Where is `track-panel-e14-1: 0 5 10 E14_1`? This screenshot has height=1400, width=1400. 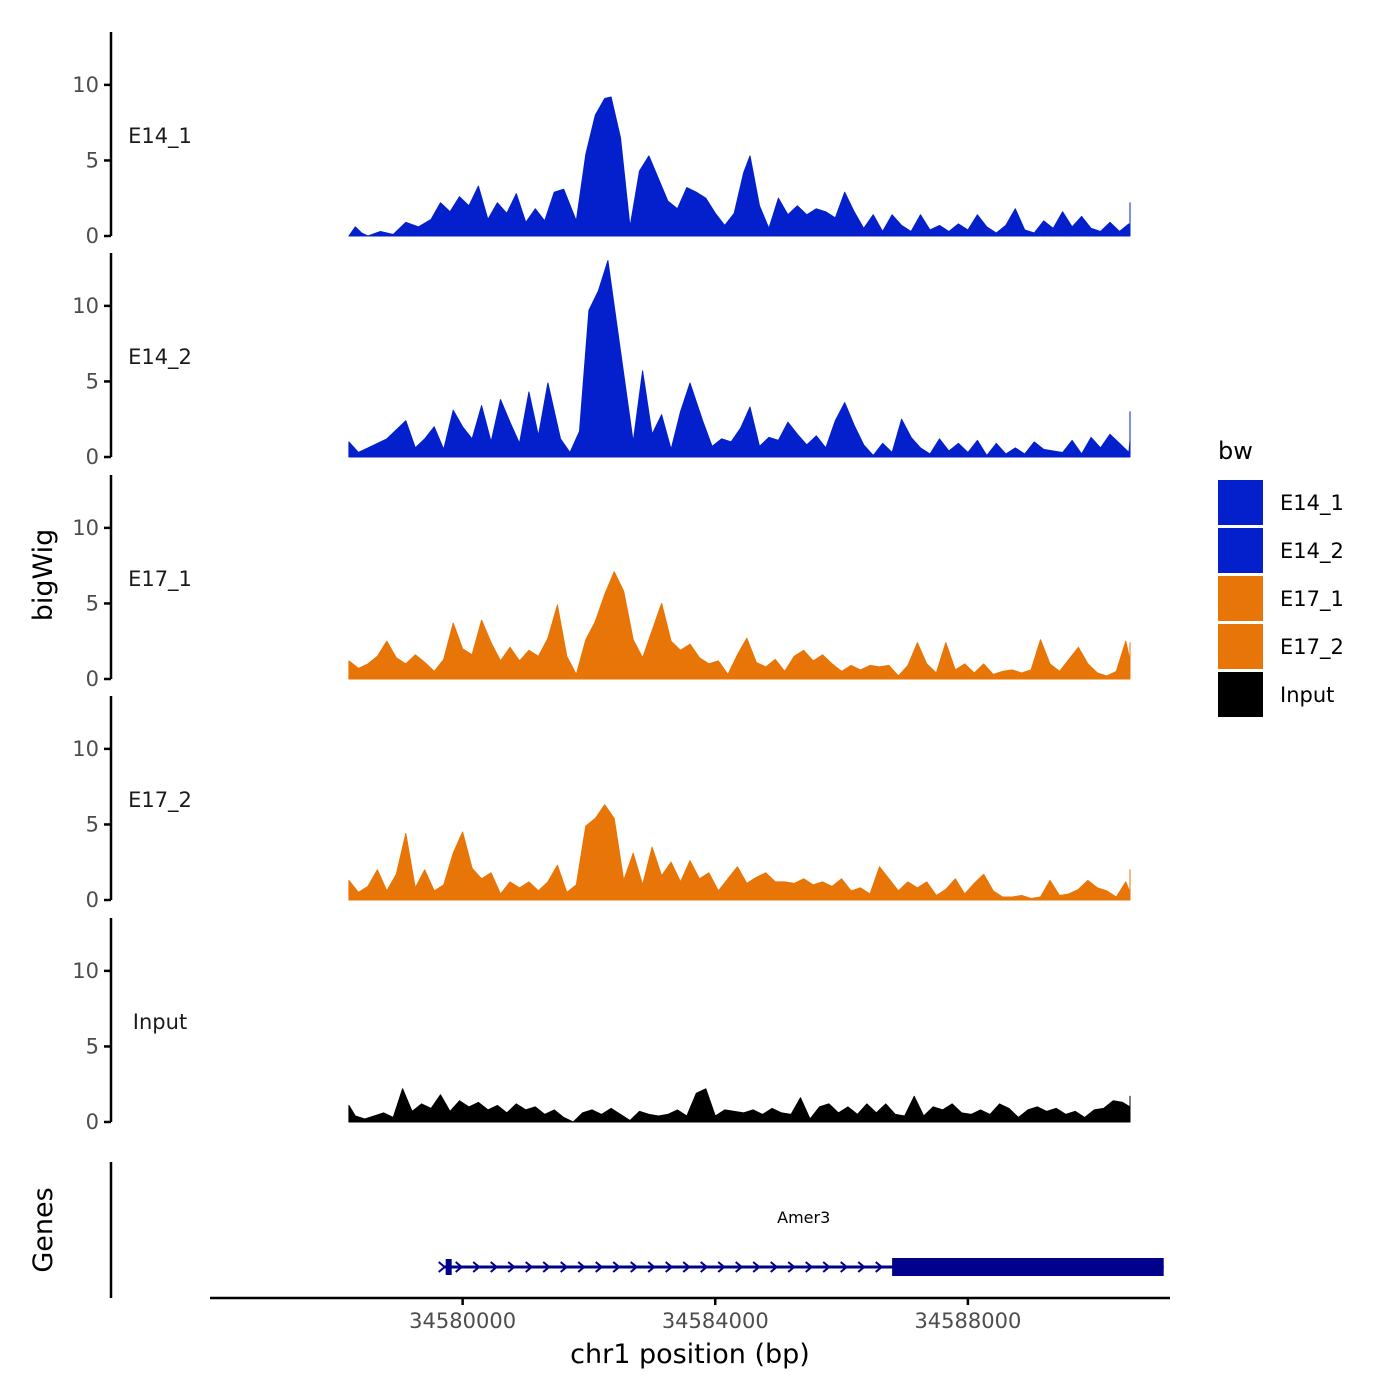
track-panel-e14-1: 0 5 10 E14_1 is located at coordinates (601, 140).